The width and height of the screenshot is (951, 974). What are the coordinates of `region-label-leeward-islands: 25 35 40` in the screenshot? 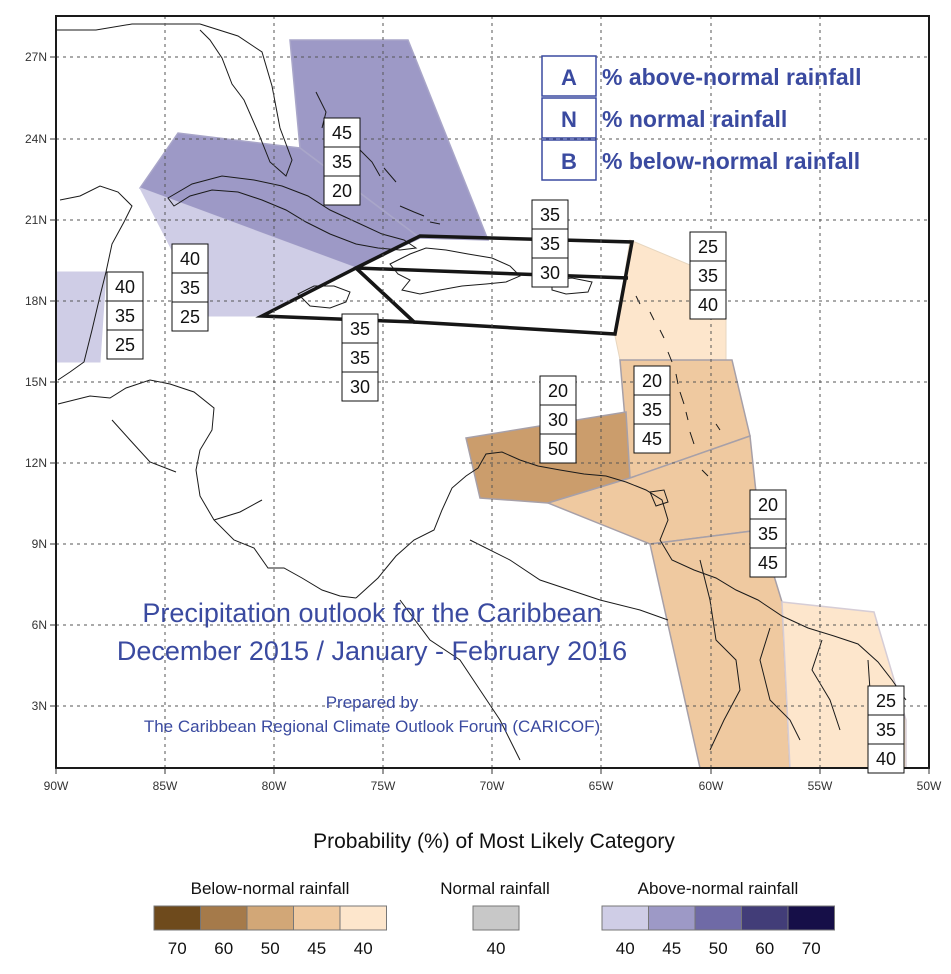 It's located at (708, 275).